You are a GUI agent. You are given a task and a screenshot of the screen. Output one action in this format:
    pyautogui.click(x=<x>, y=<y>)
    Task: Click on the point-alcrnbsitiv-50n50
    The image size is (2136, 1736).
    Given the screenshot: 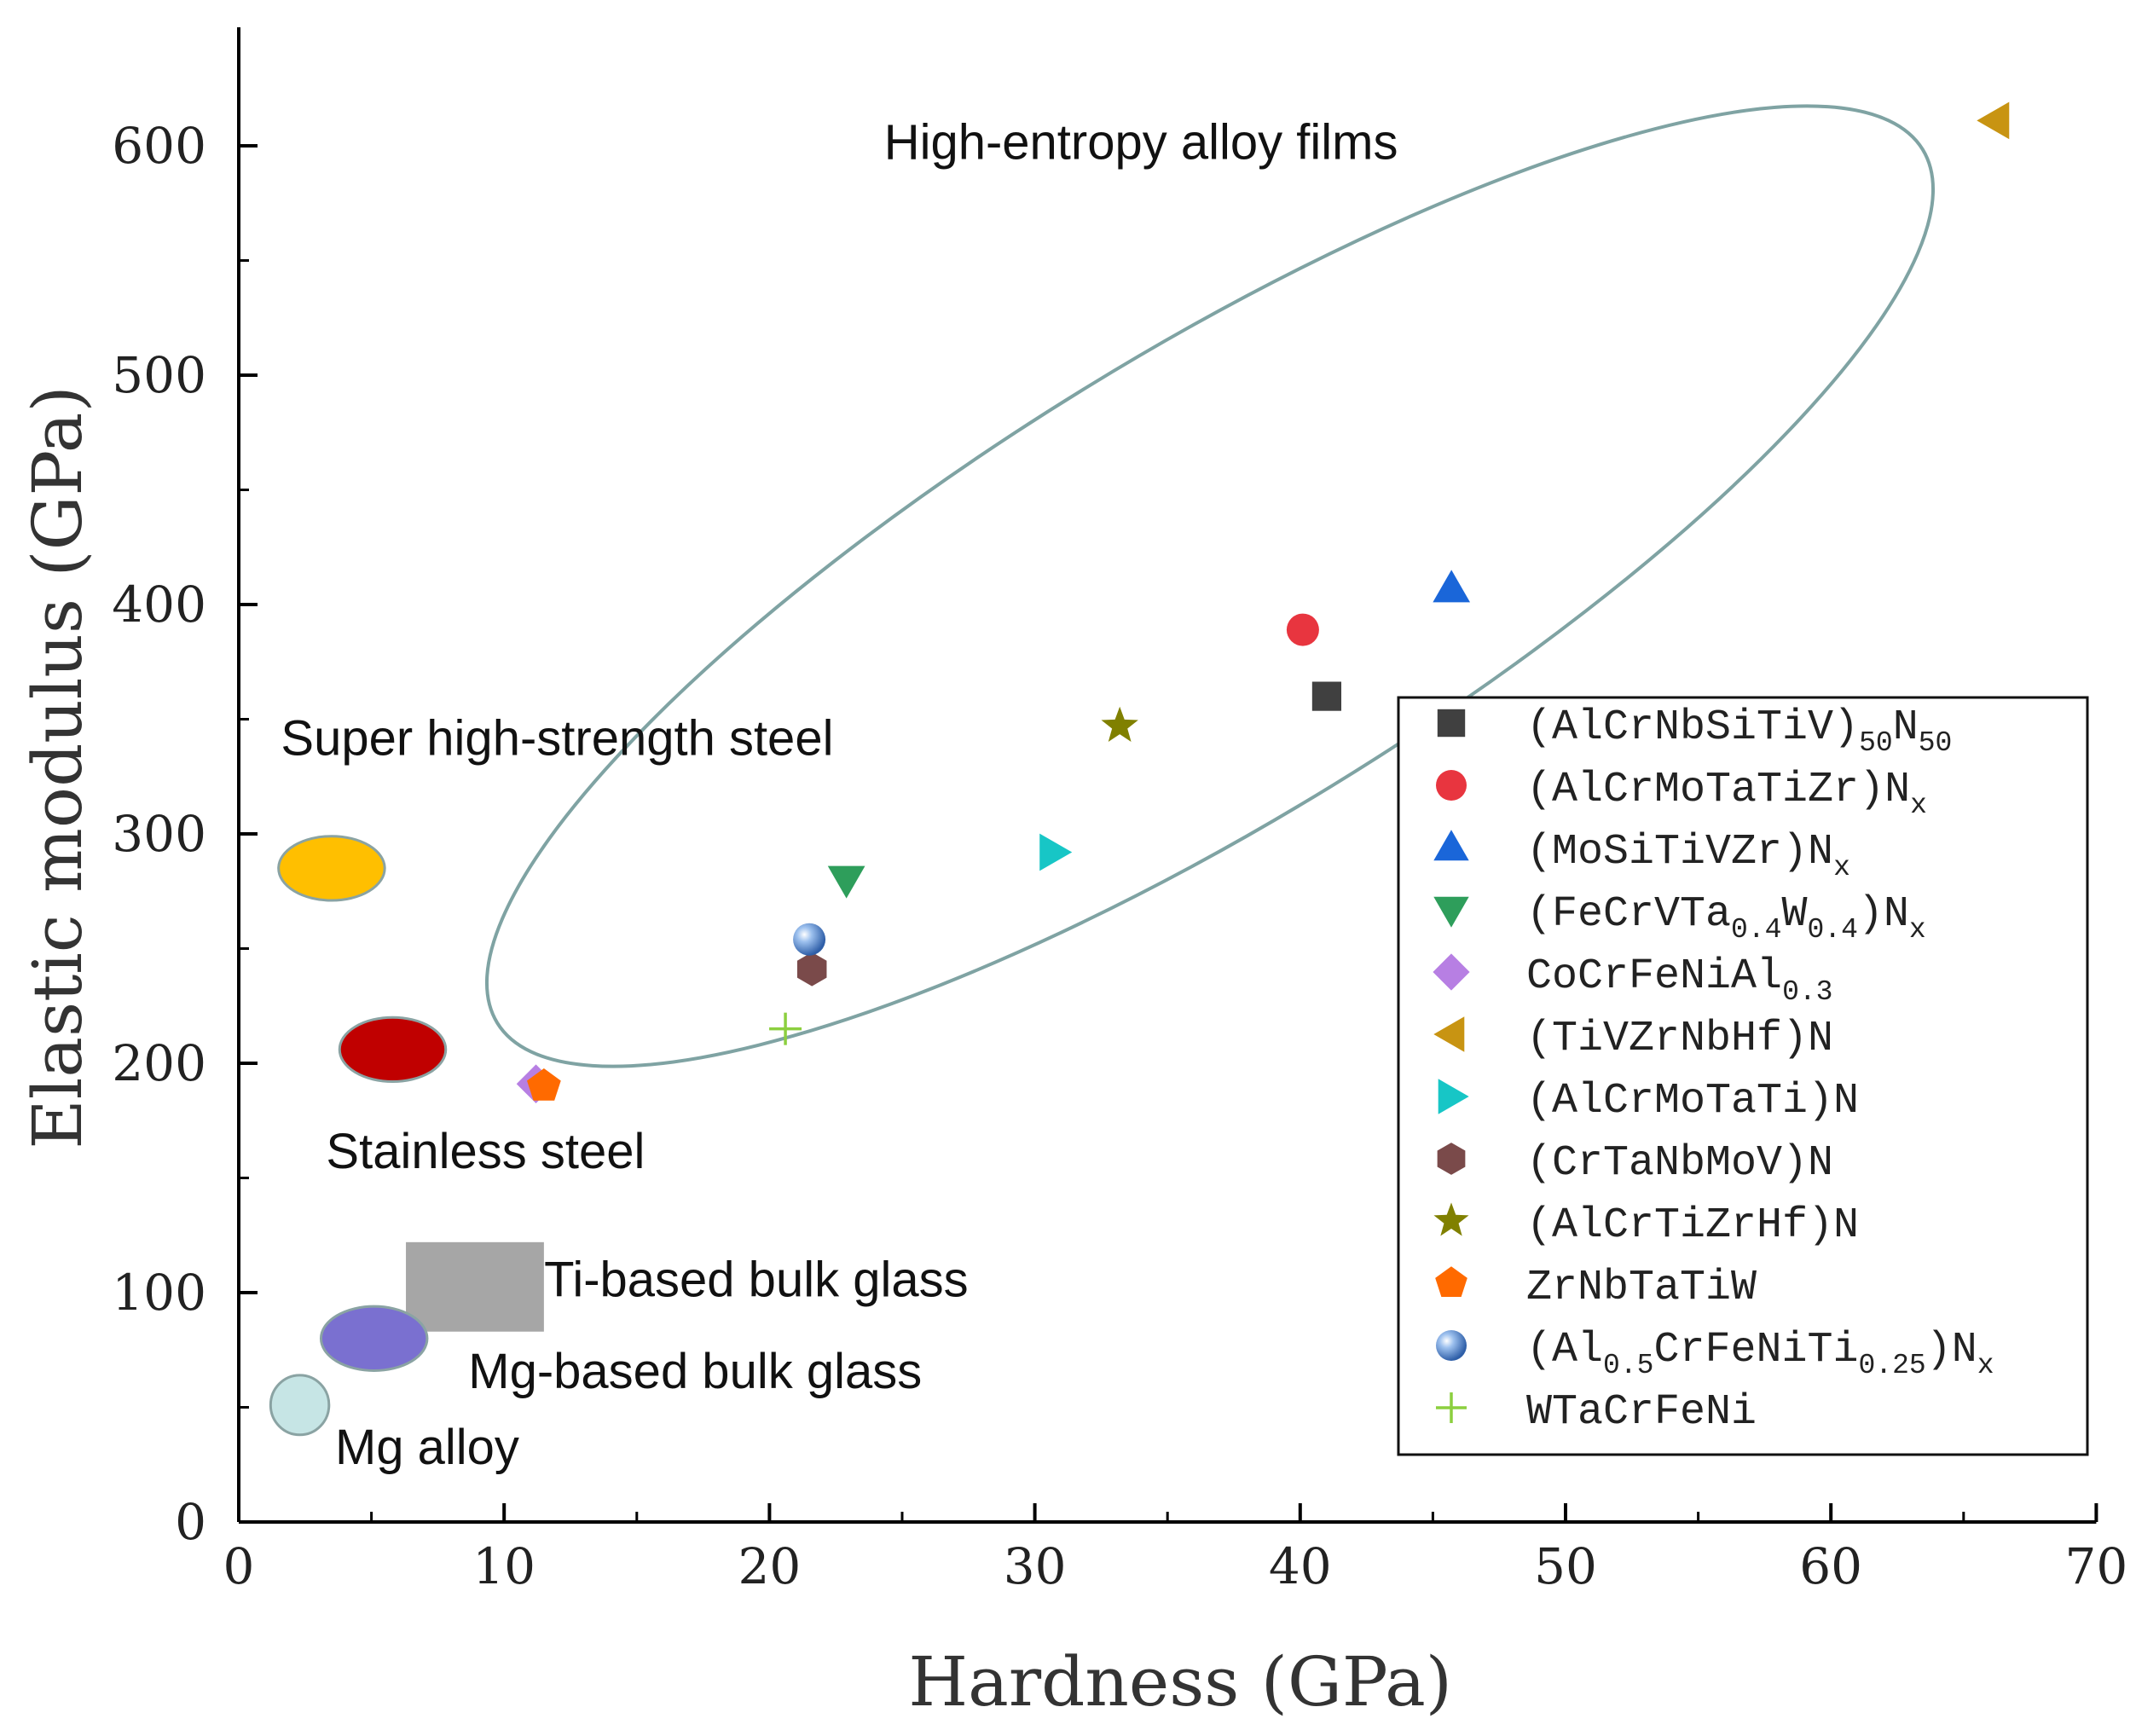 What is the action you would take?
    pyautogui.click(x=1326, y=696)
    